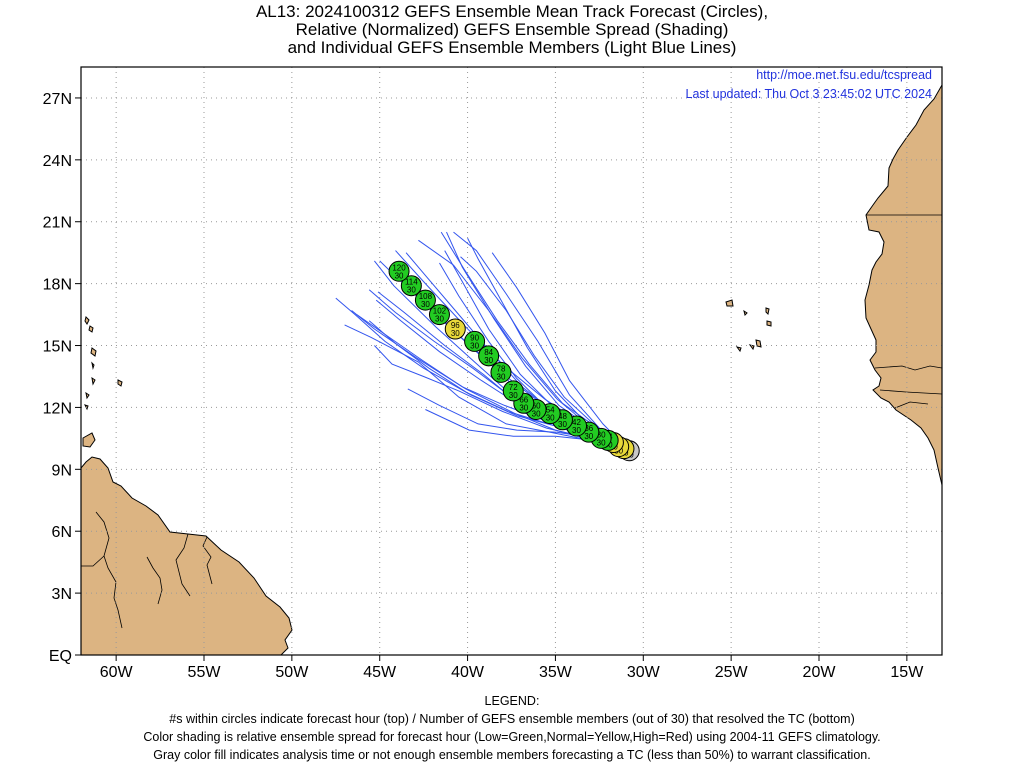  Describe the element at coordinates (501, 368) in the screenshot. I see `forecast-hour-label: 78` at that location.